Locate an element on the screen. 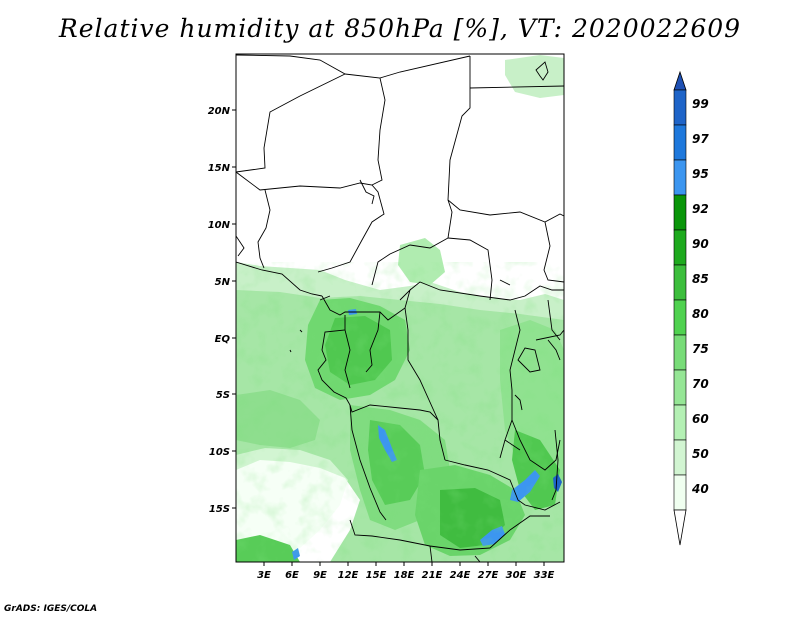  lon-label: 27E is located at coordinates (488, 575).